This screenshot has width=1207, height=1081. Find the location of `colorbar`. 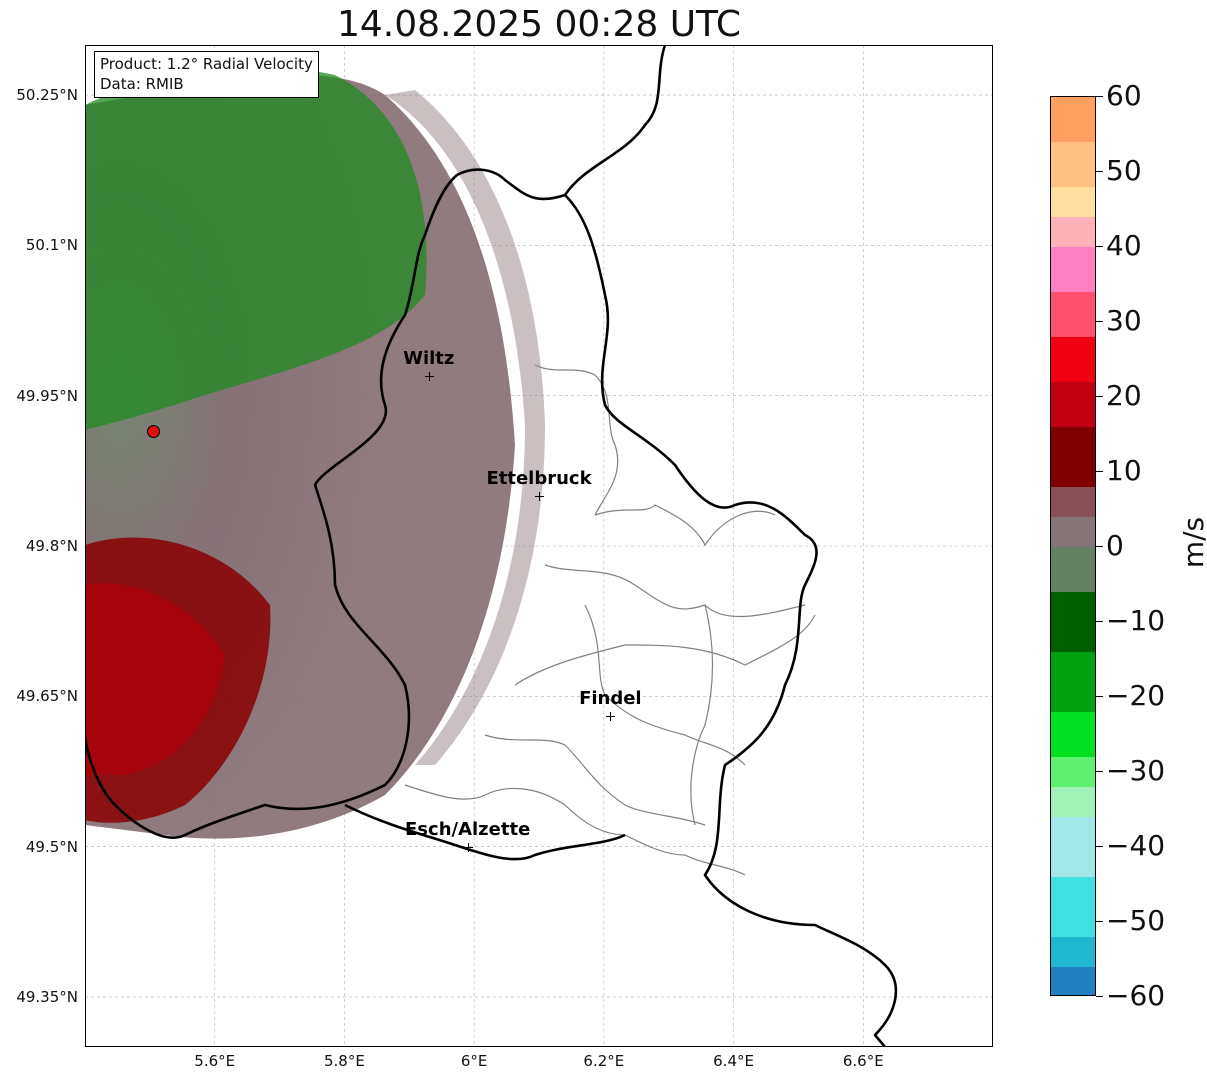

colorbar is located at coordinates (1073, 546).